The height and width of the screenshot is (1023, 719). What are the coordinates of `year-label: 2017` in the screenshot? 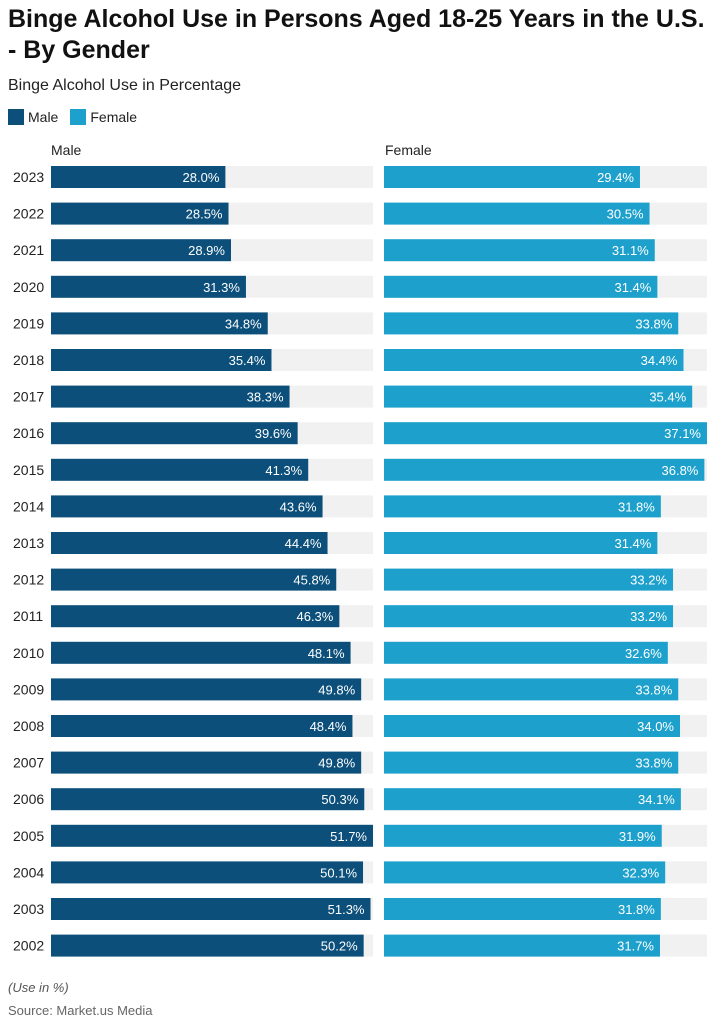 It's located at (28, 397).